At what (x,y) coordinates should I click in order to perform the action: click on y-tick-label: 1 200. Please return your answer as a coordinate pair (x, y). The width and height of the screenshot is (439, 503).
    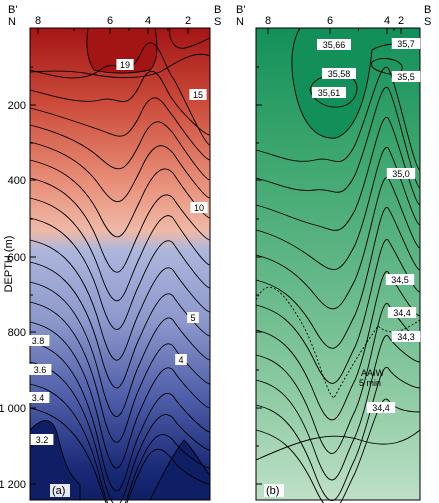
    Looking at the image, I should click on (13, 485).